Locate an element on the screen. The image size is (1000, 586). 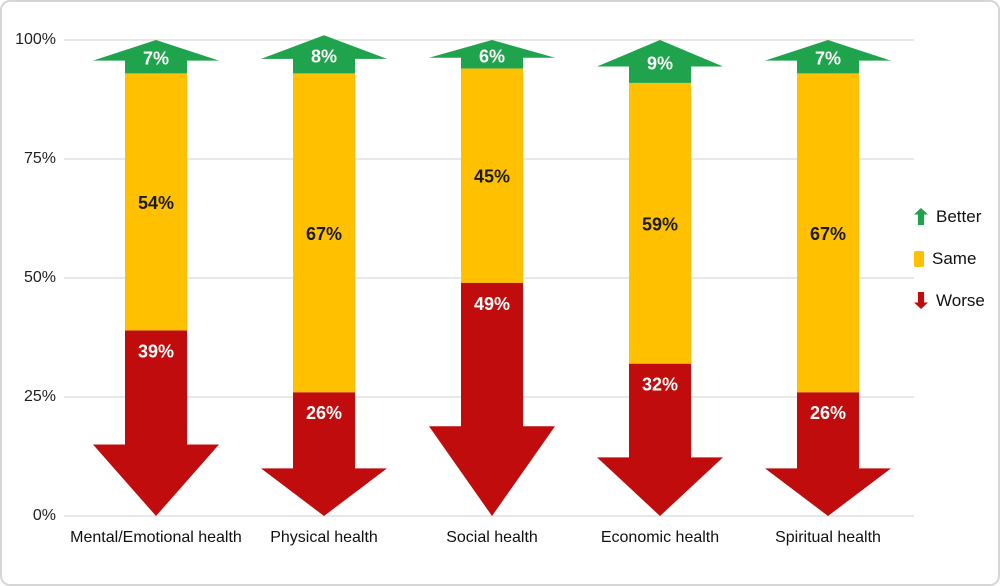
data-label: 59% is located at coordinates (660, 224).